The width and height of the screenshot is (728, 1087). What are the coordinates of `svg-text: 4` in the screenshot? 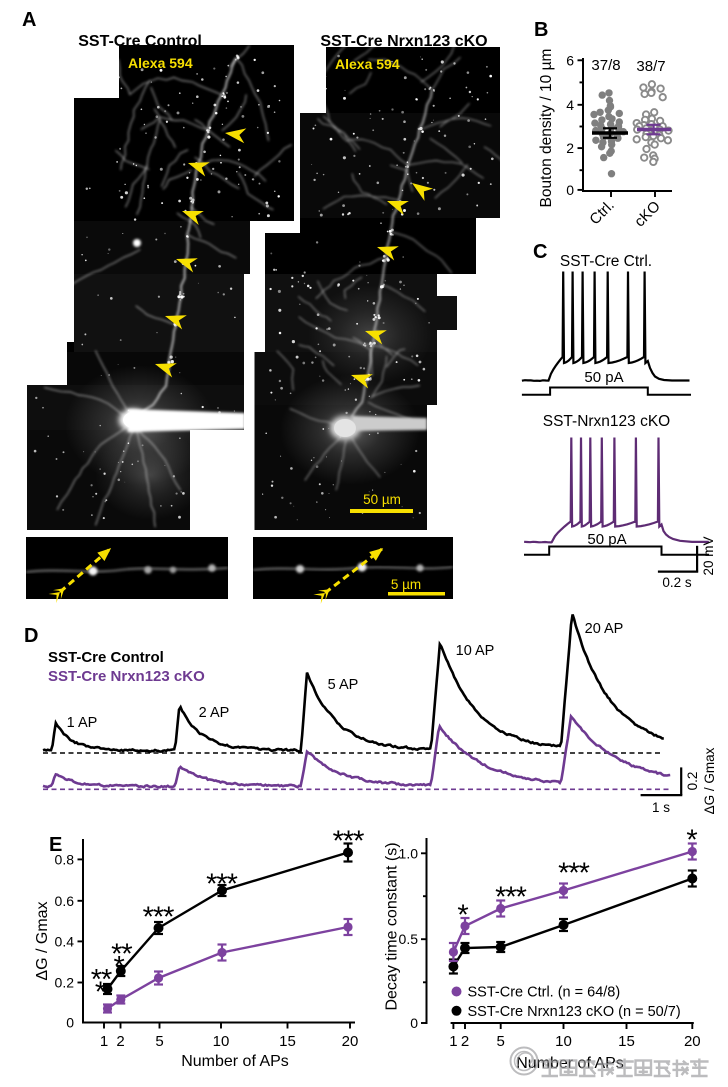 It's located at (570, 105).